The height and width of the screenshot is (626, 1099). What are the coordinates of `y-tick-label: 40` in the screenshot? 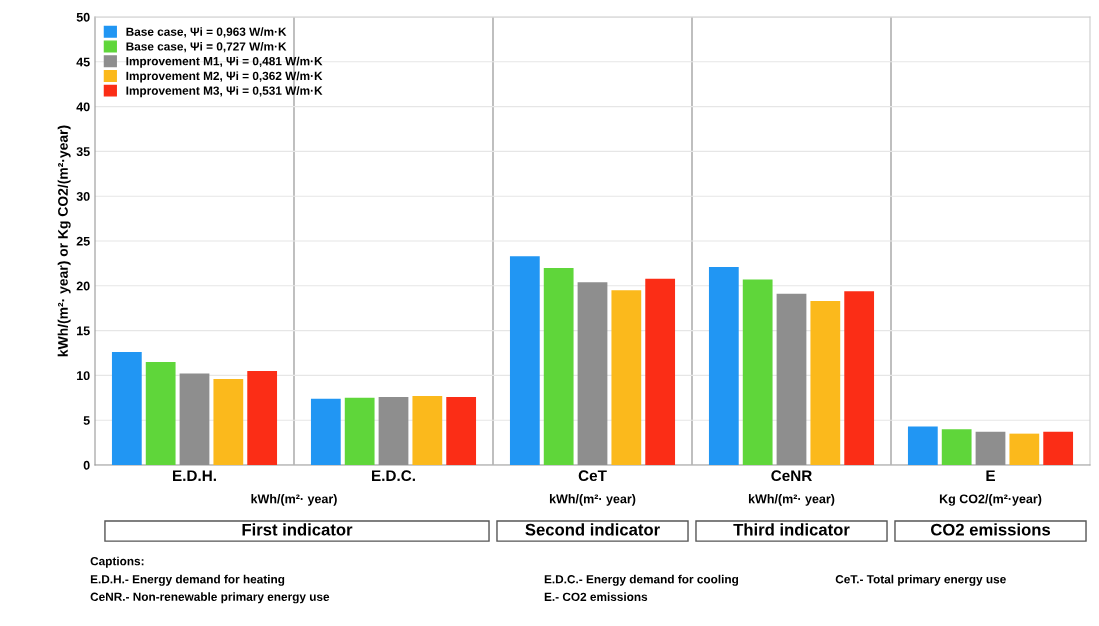 It's located at (83, 107).